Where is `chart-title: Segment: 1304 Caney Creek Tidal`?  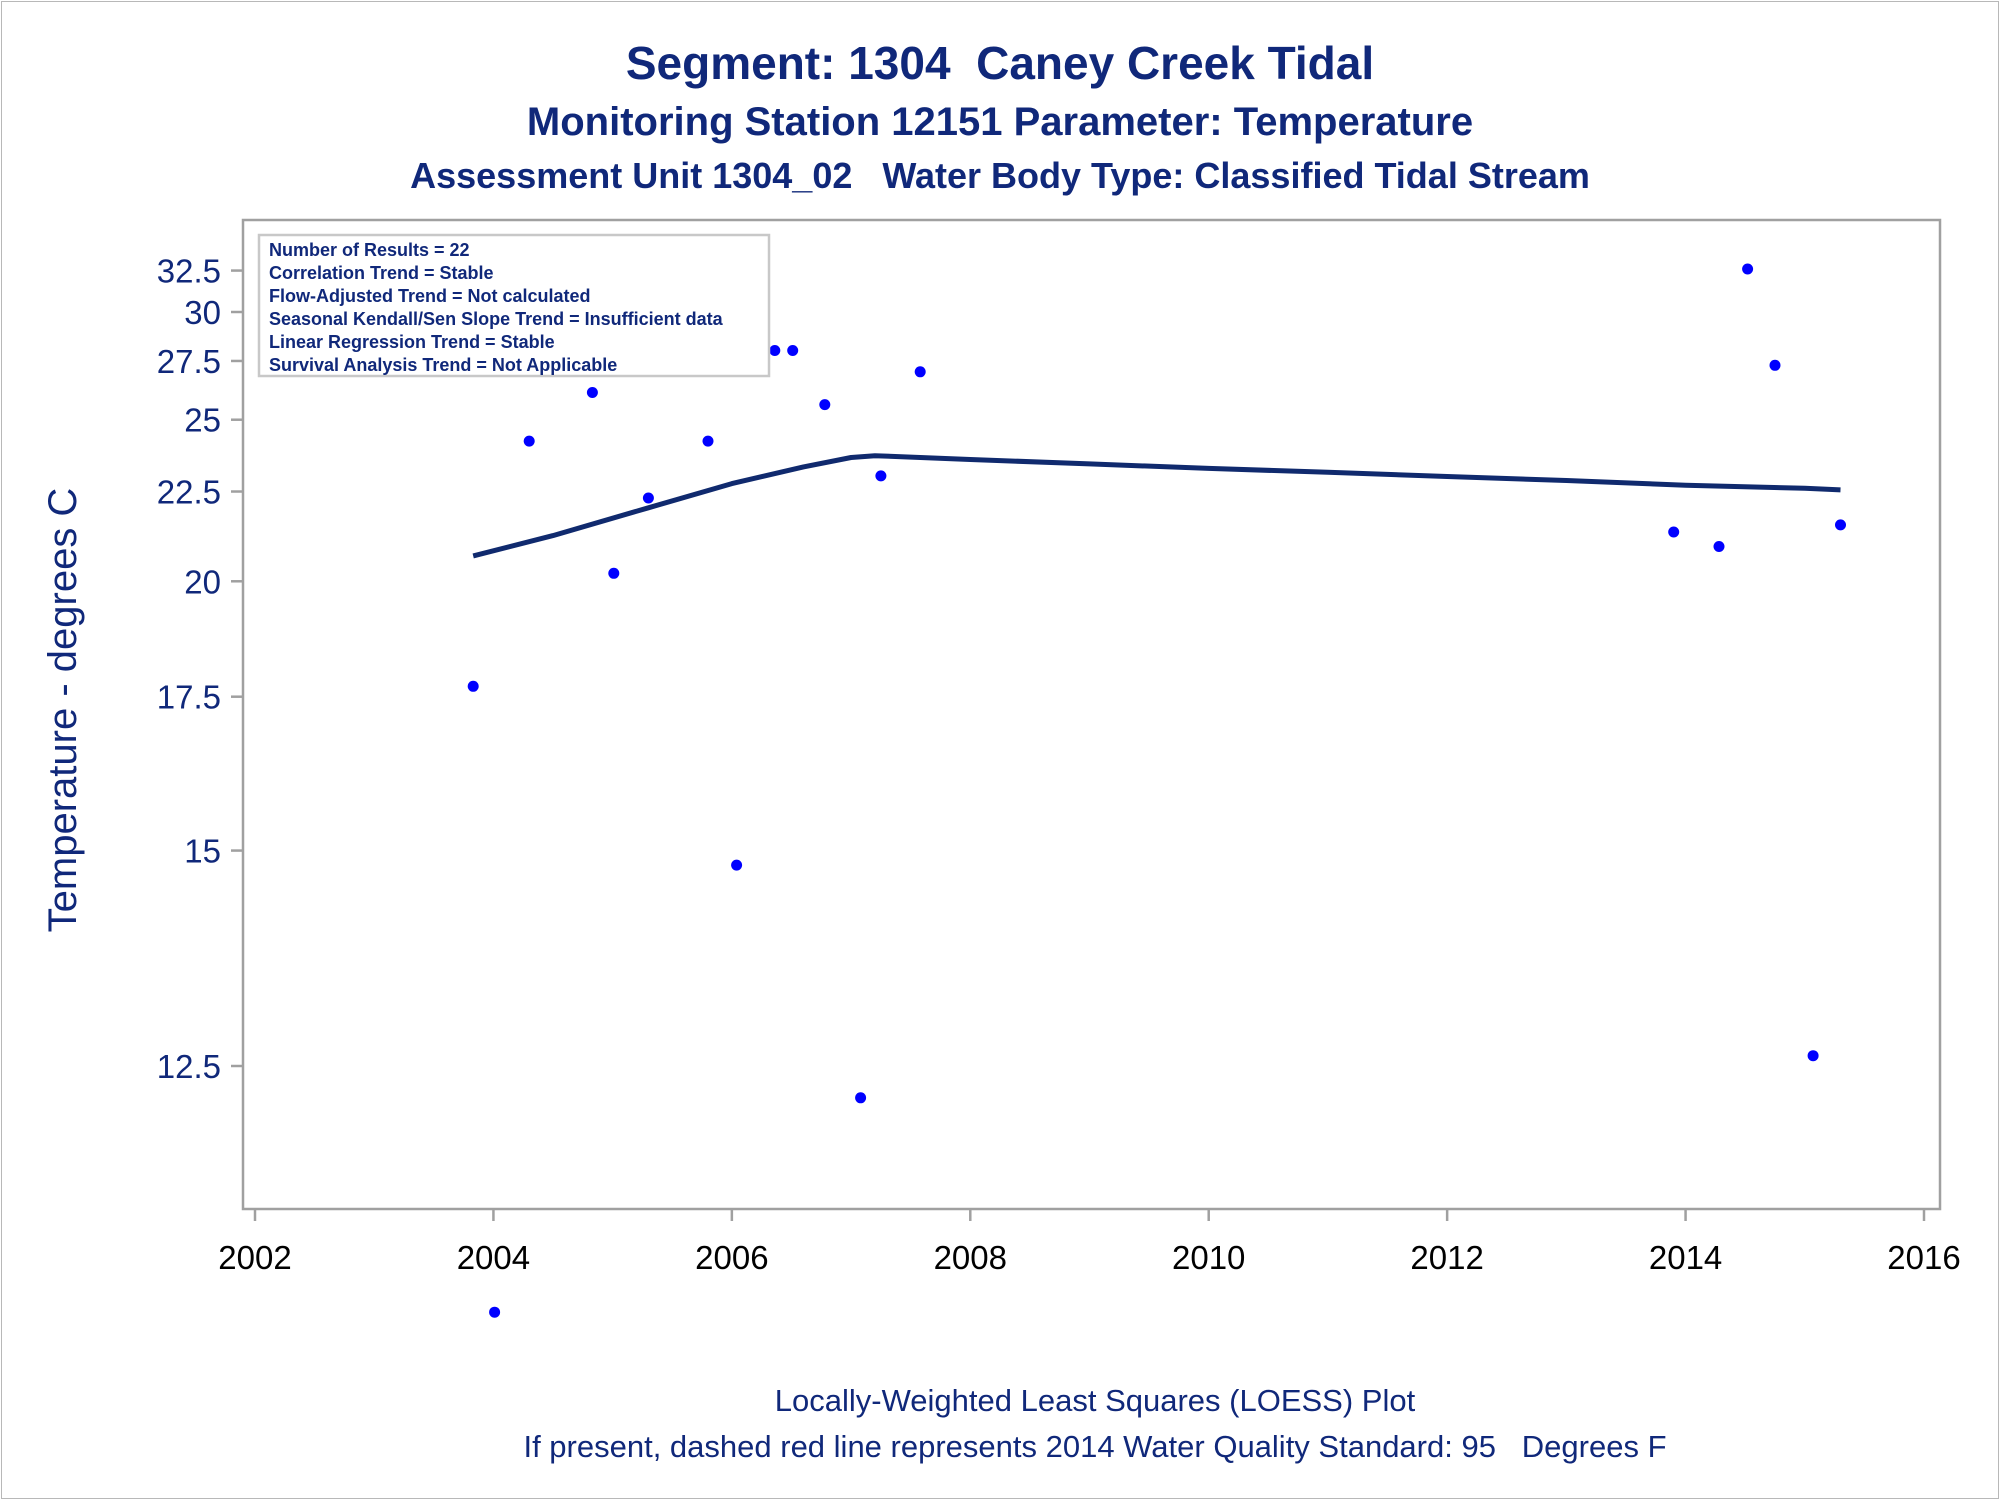
chart-title: Segment: 1304 Caney Creek Tidal is located at coordinates (1000, 63).